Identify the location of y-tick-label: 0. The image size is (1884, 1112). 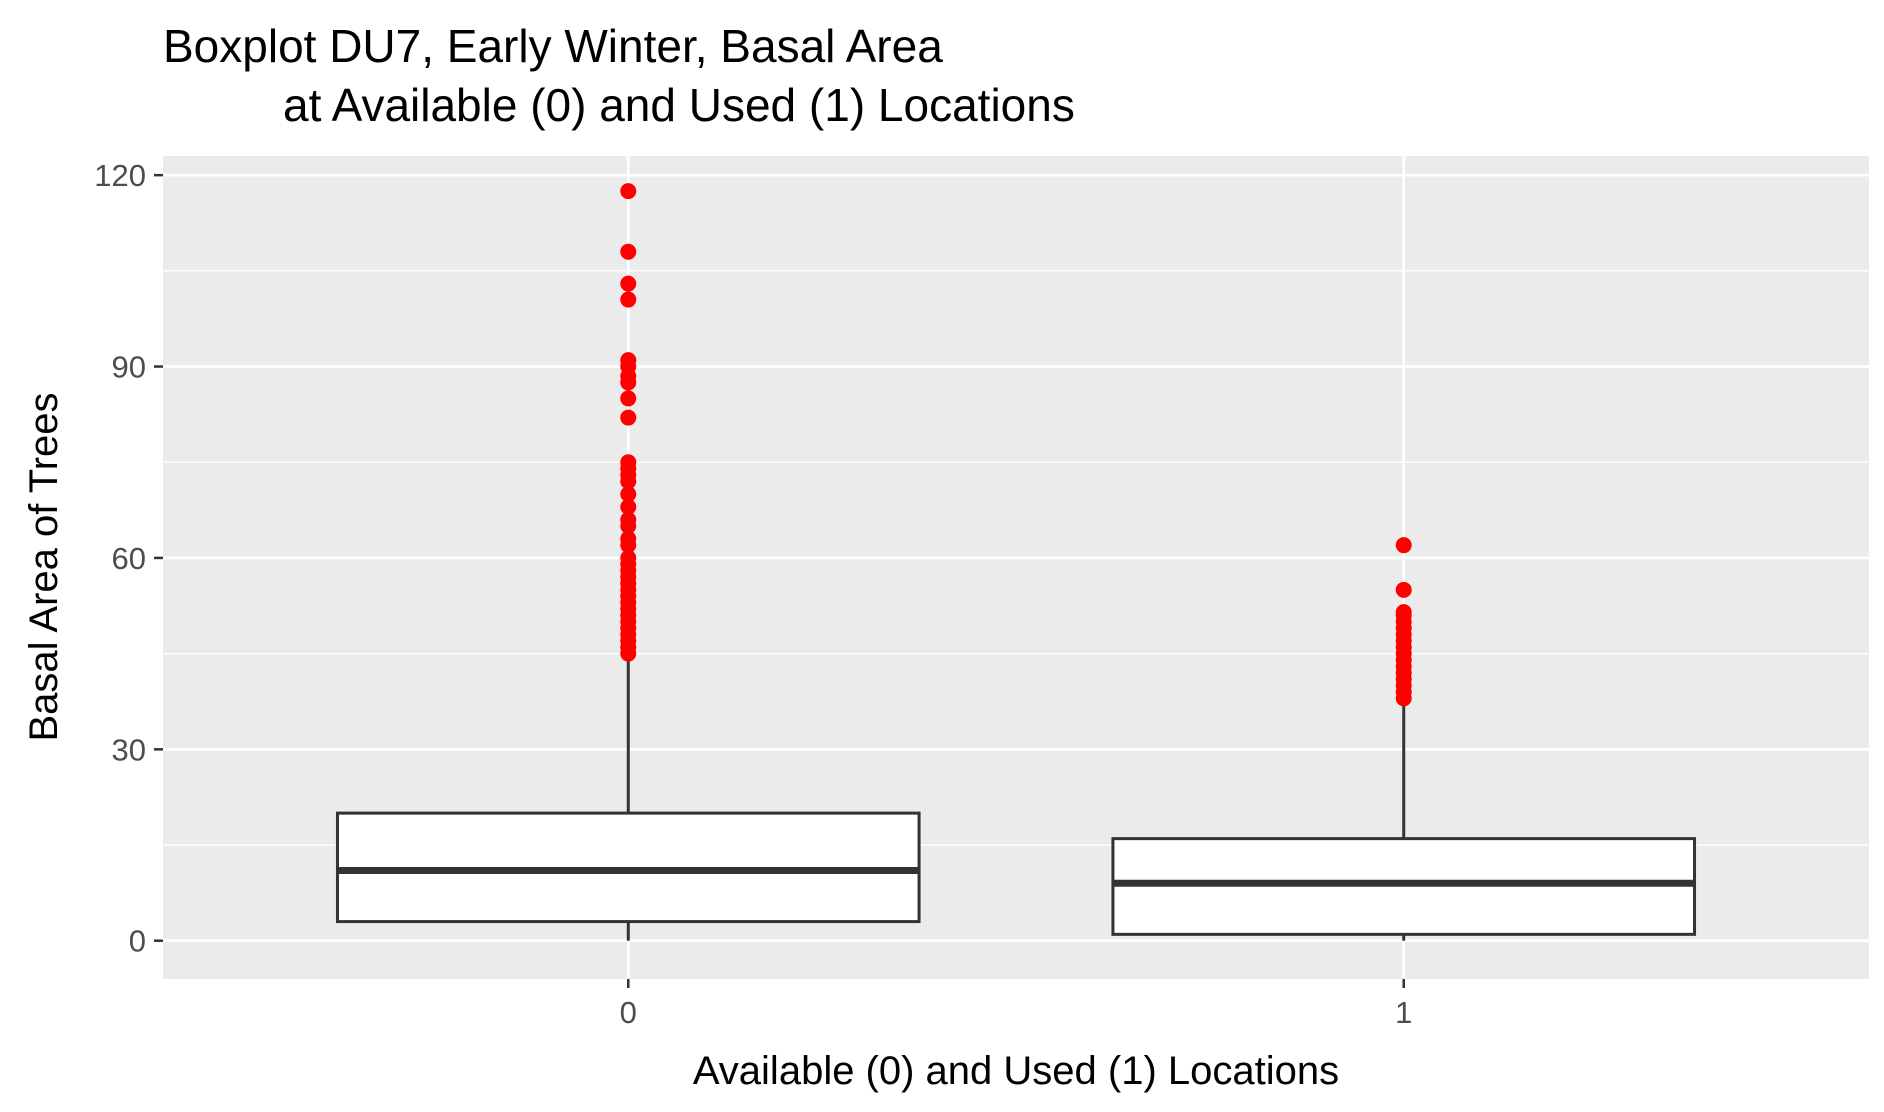
(137, 941).